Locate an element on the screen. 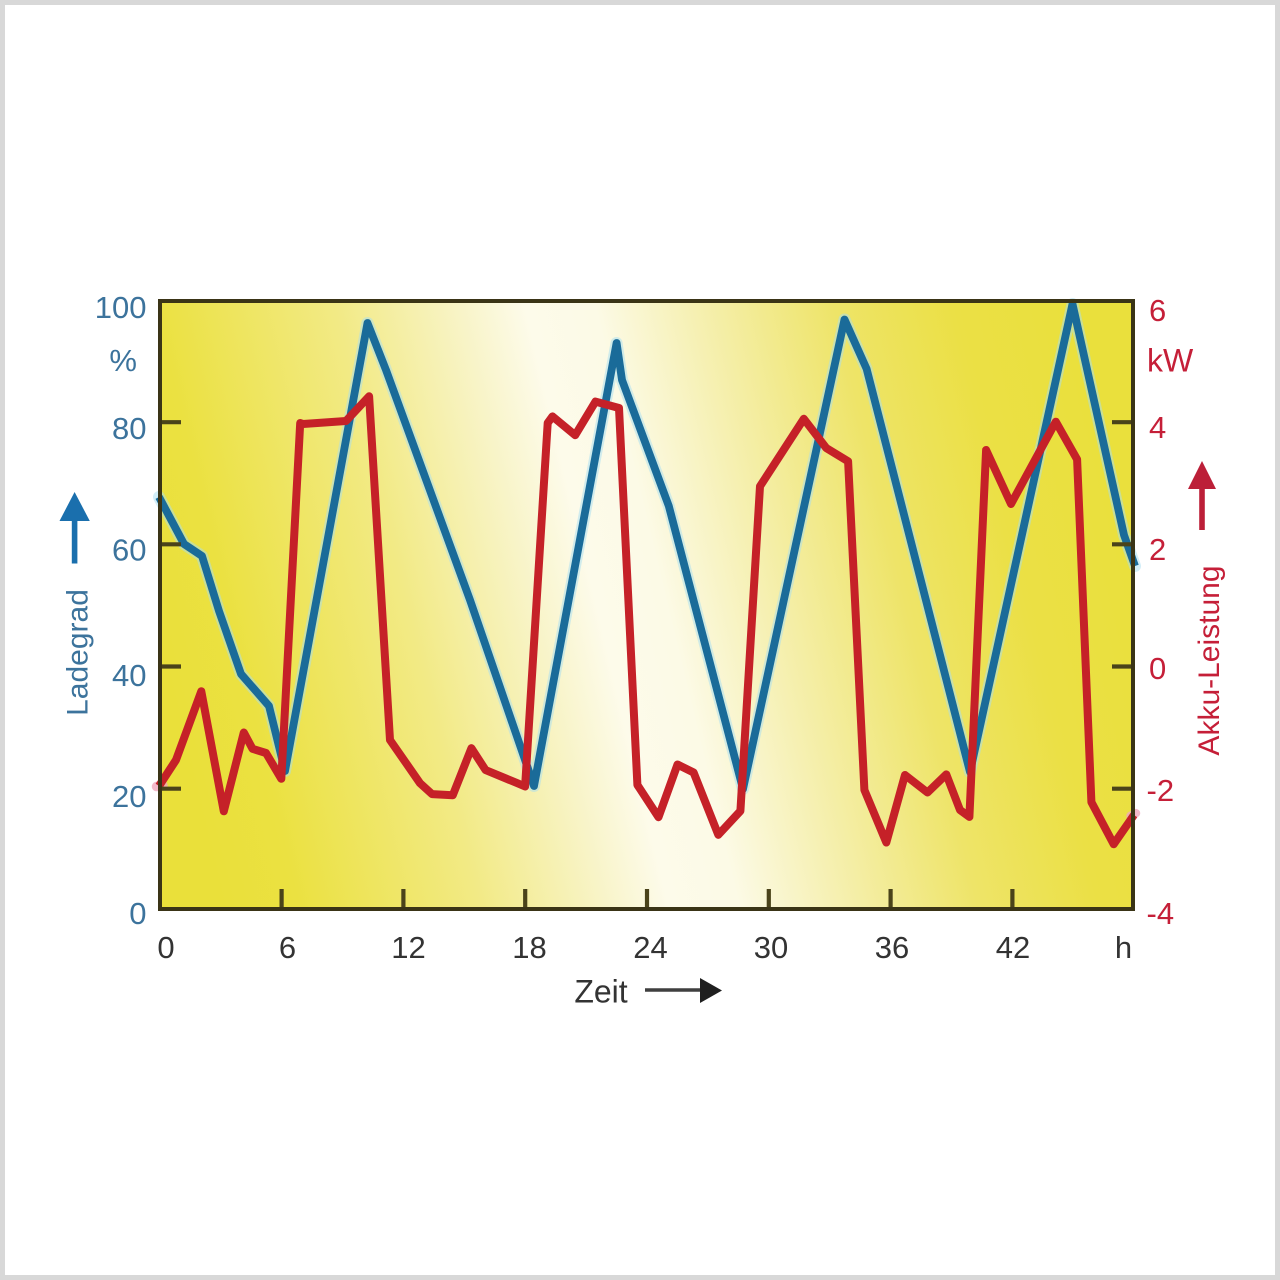 Image resolution: width=1280 pixels, height=1280 pixels. svg-text: 80 is located at coordinates (129, 428).